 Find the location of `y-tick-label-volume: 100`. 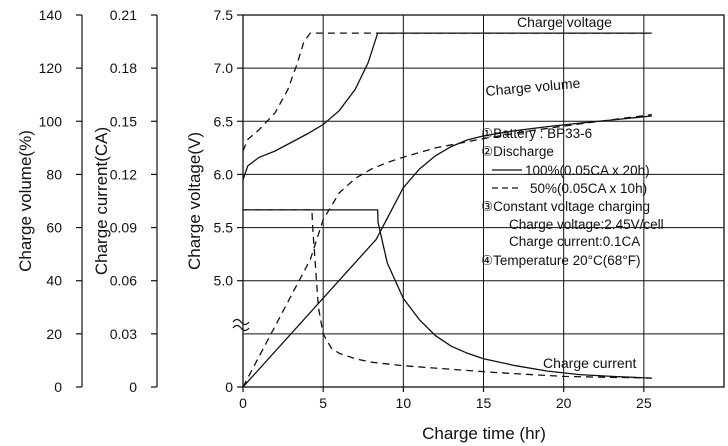

y-tick-label-volume: 100 is located at coordinates (51, 121).